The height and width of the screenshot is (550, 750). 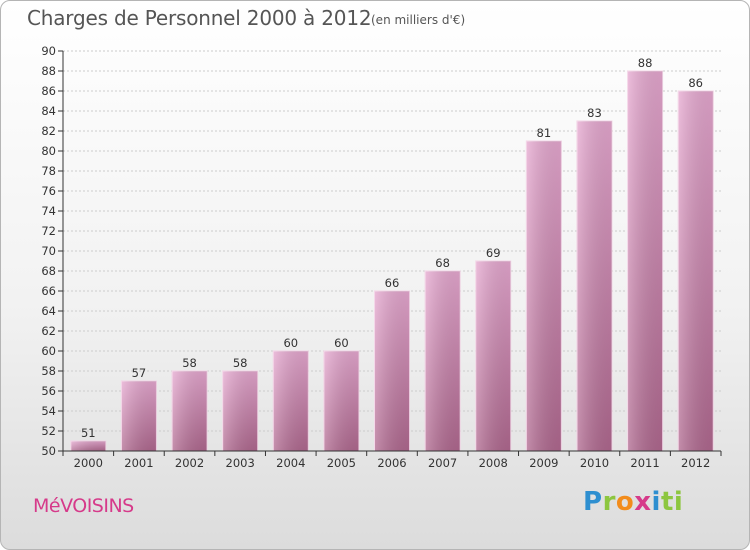 What do you see at coordinates (418, 20) in the screenshot?
I see `chart-subtitle: (en milliers d'€)` at bounding box center [418, 20].